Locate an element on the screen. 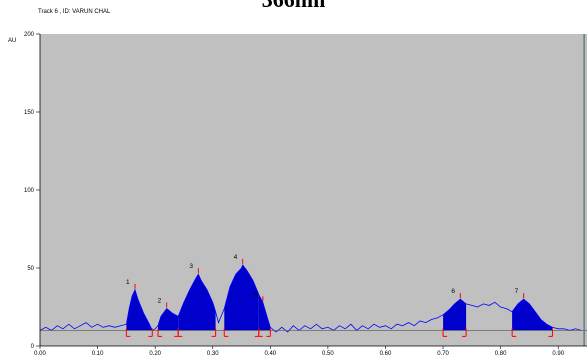  peak-label-5: 5 is located at coordinates (256, 294).